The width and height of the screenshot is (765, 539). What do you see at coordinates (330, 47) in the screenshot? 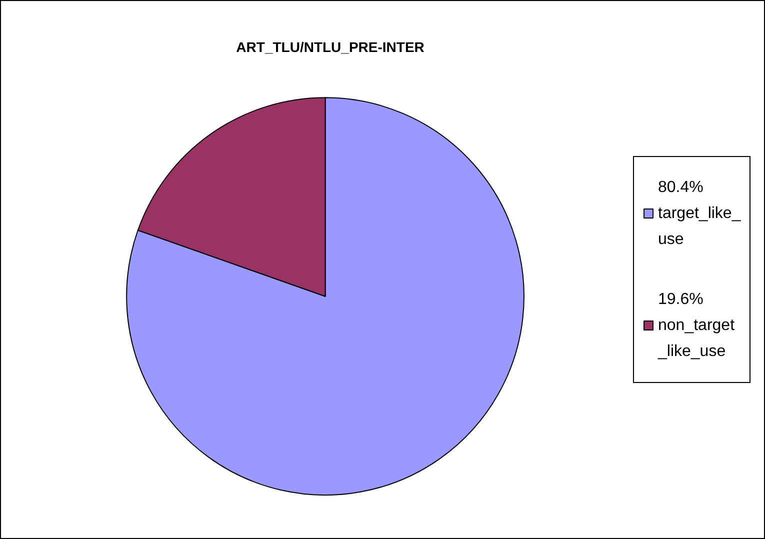
I see `chart-title: ART_TLU/NTLU_PRE-INTER` at bounding box center [330, 47].